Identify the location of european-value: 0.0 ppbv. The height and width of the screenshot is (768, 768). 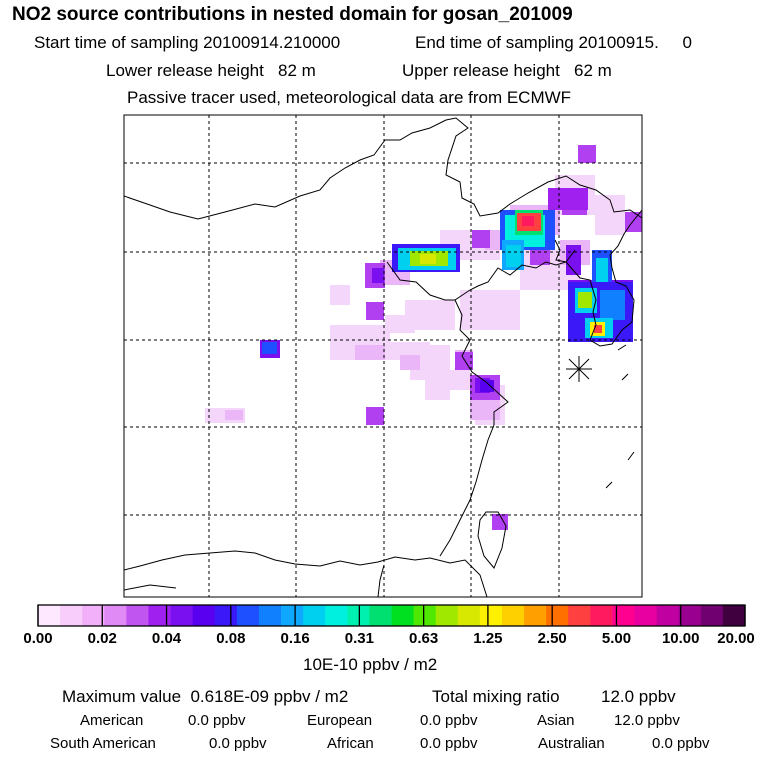
(449, 720).